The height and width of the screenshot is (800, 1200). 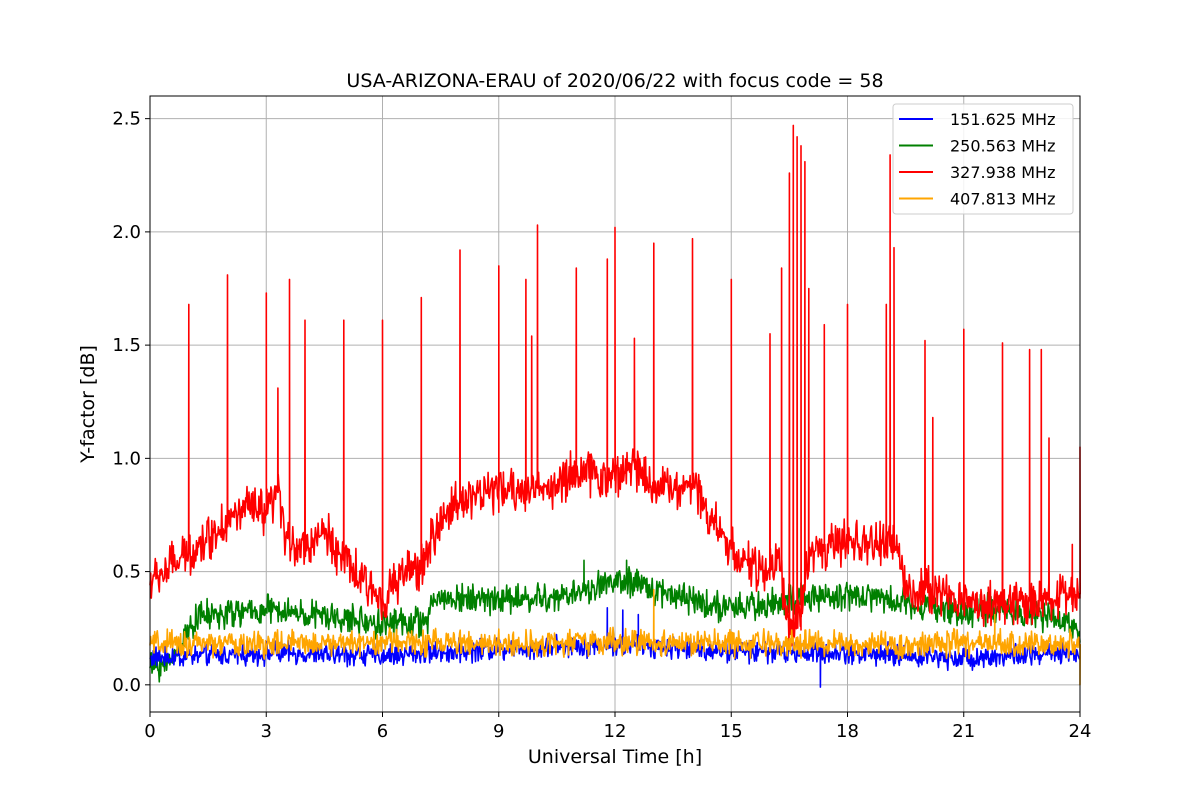 I want to click on y-tick-label: 2.0, so click(x=126, y=232).